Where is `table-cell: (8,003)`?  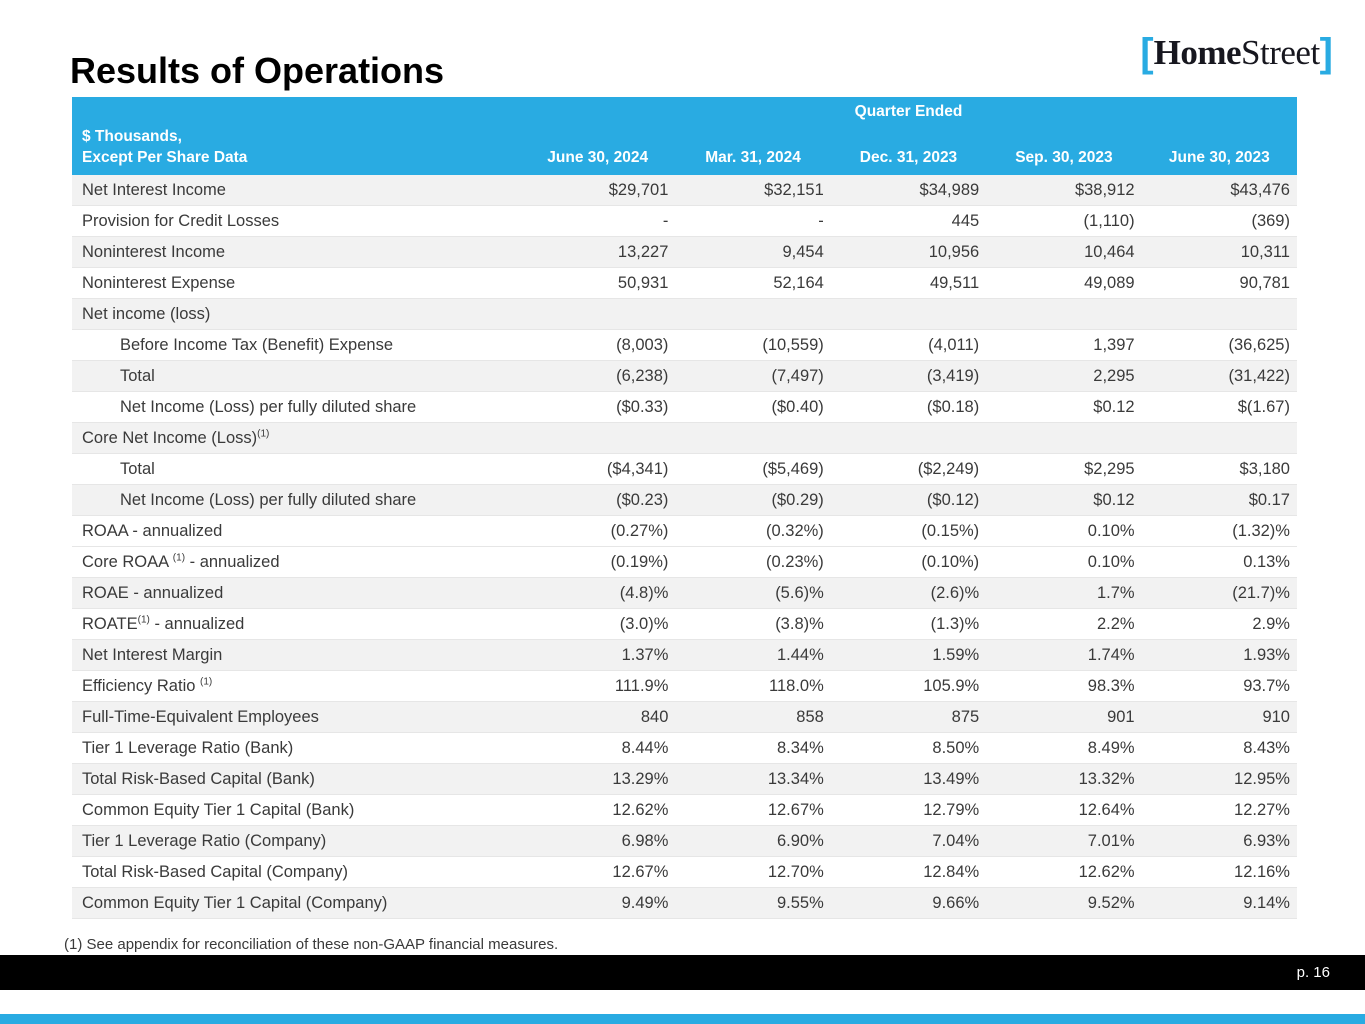 table-cell: (8,003) is located at coordinates (642, 344).